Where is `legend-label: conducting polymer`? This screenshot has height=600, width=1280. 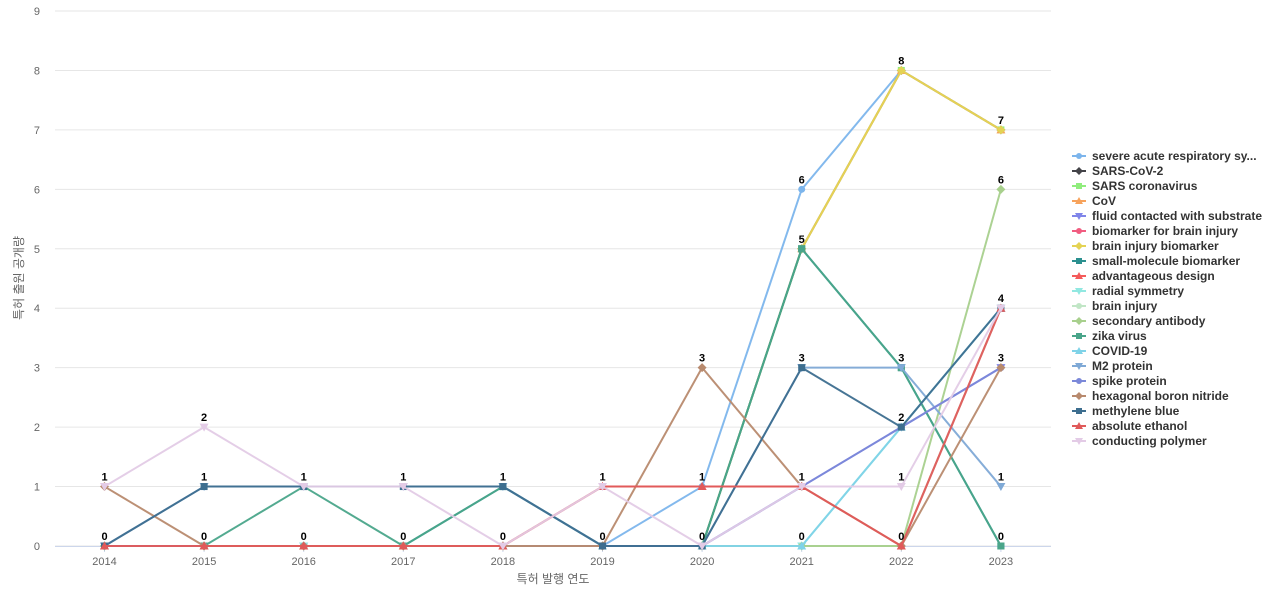 legend-label: conducting polymer is located at coordinates (1149, 441).